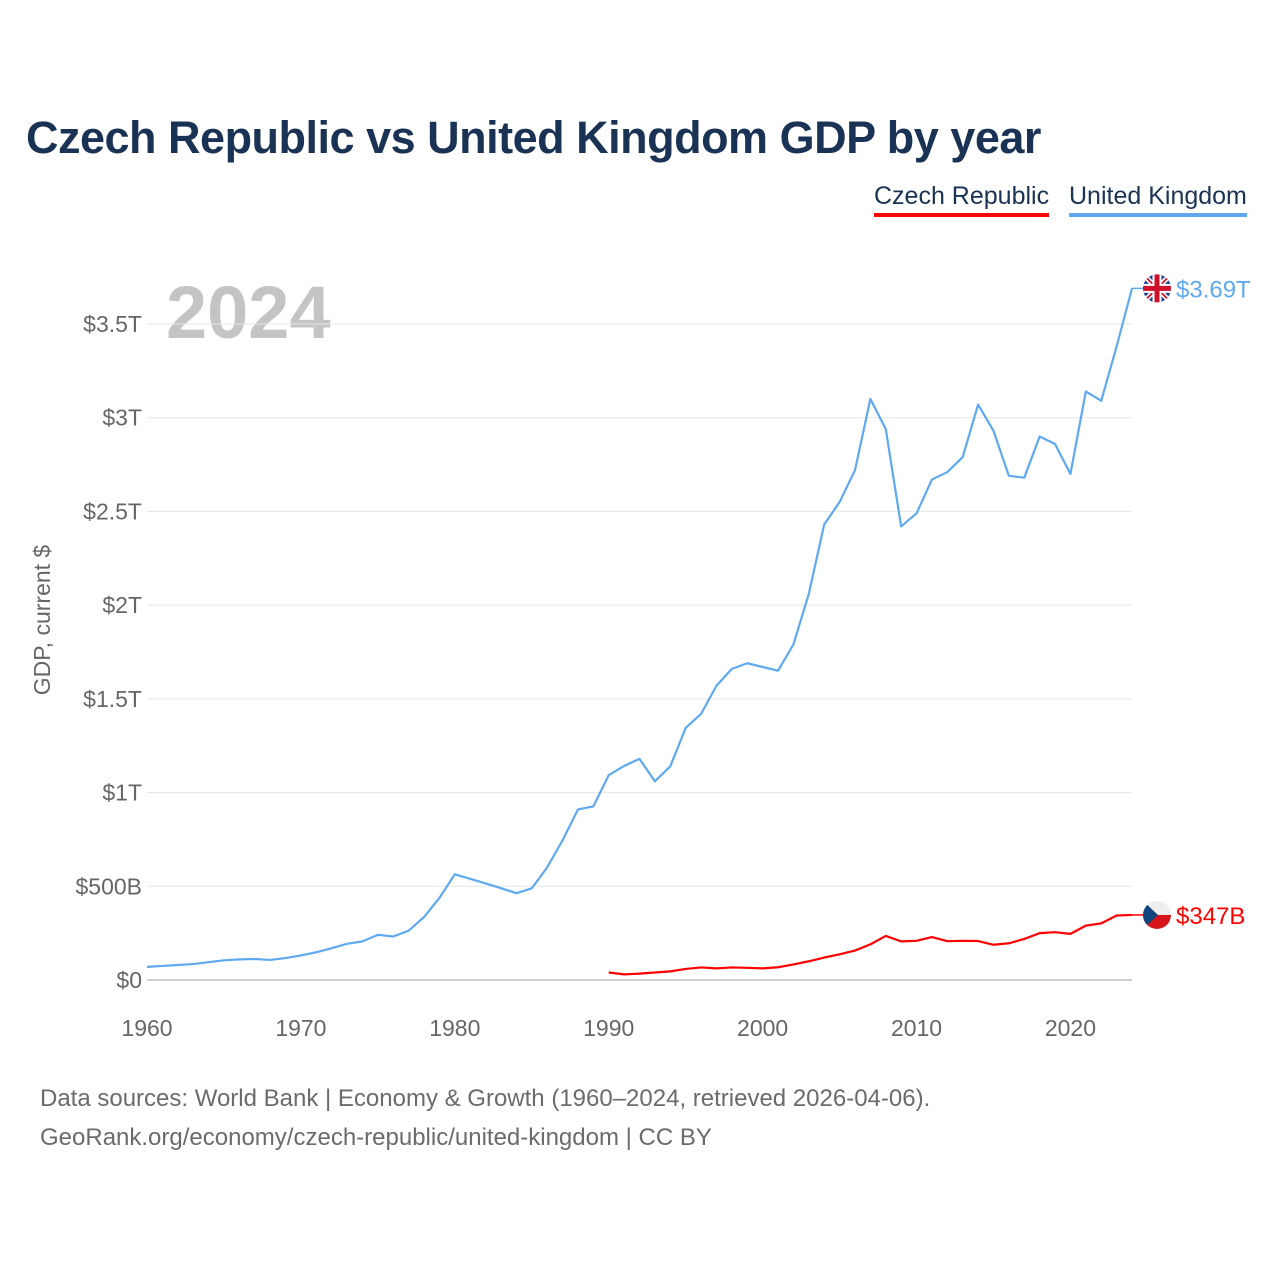 Image resolution: width=1280 pixels, height=1280 pixels. I want to click on y-axis-label: GDP, current $, so click(42, 620).